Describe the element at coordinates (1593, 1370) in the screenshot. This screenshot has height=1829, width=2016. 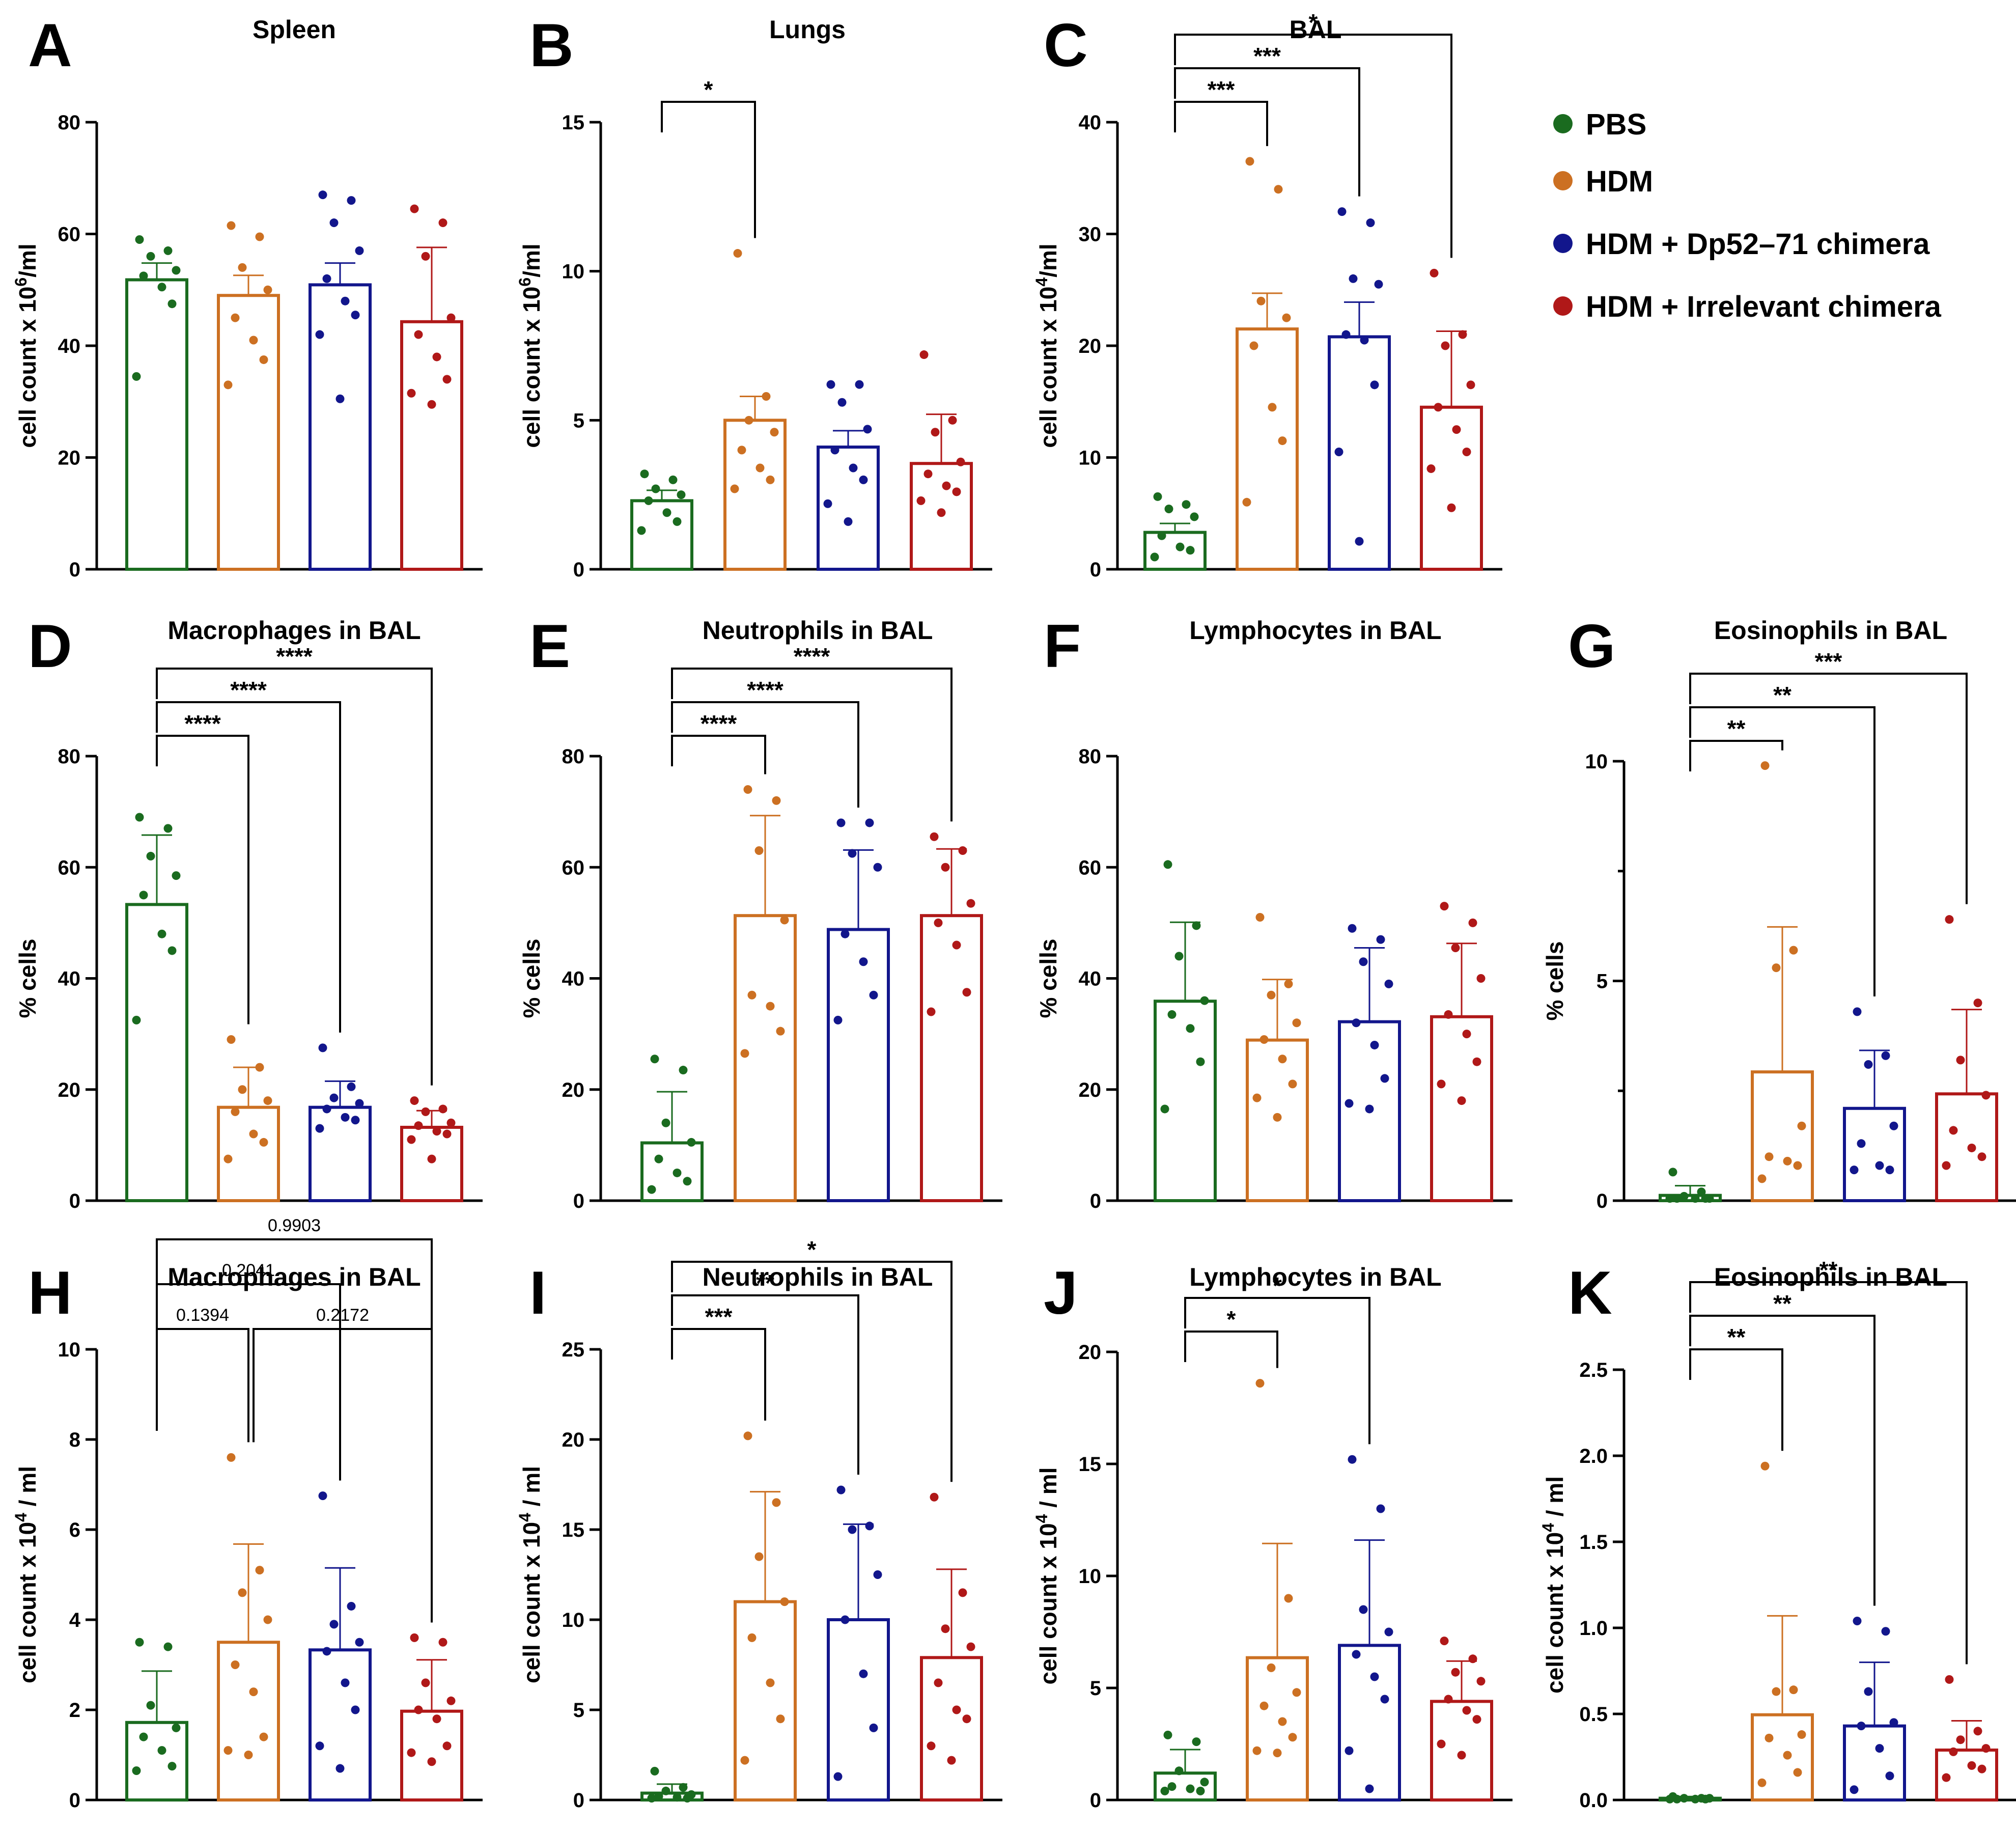
I see `y-tick-label-k: 2.5` at that location.